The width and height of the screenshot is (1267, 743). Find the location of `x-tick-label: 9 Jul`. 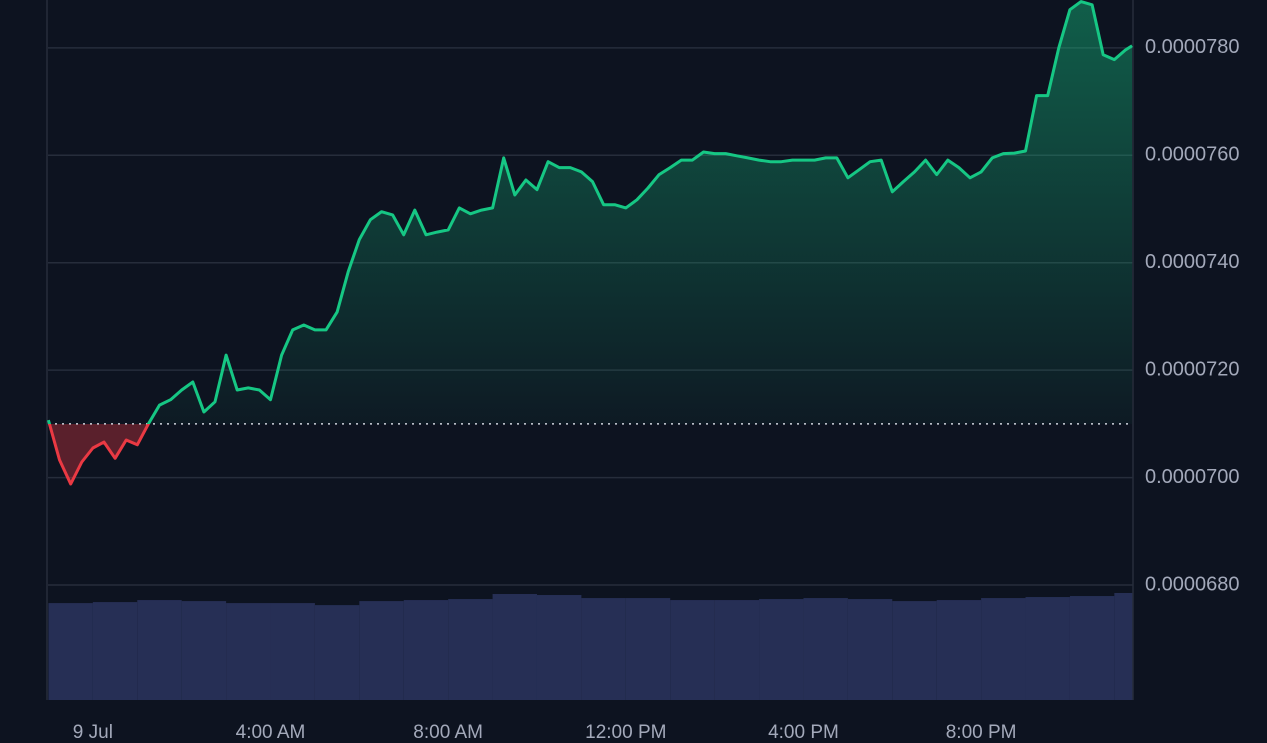

x-tick-label: 9 Jul is located at coordinates (93, 732).